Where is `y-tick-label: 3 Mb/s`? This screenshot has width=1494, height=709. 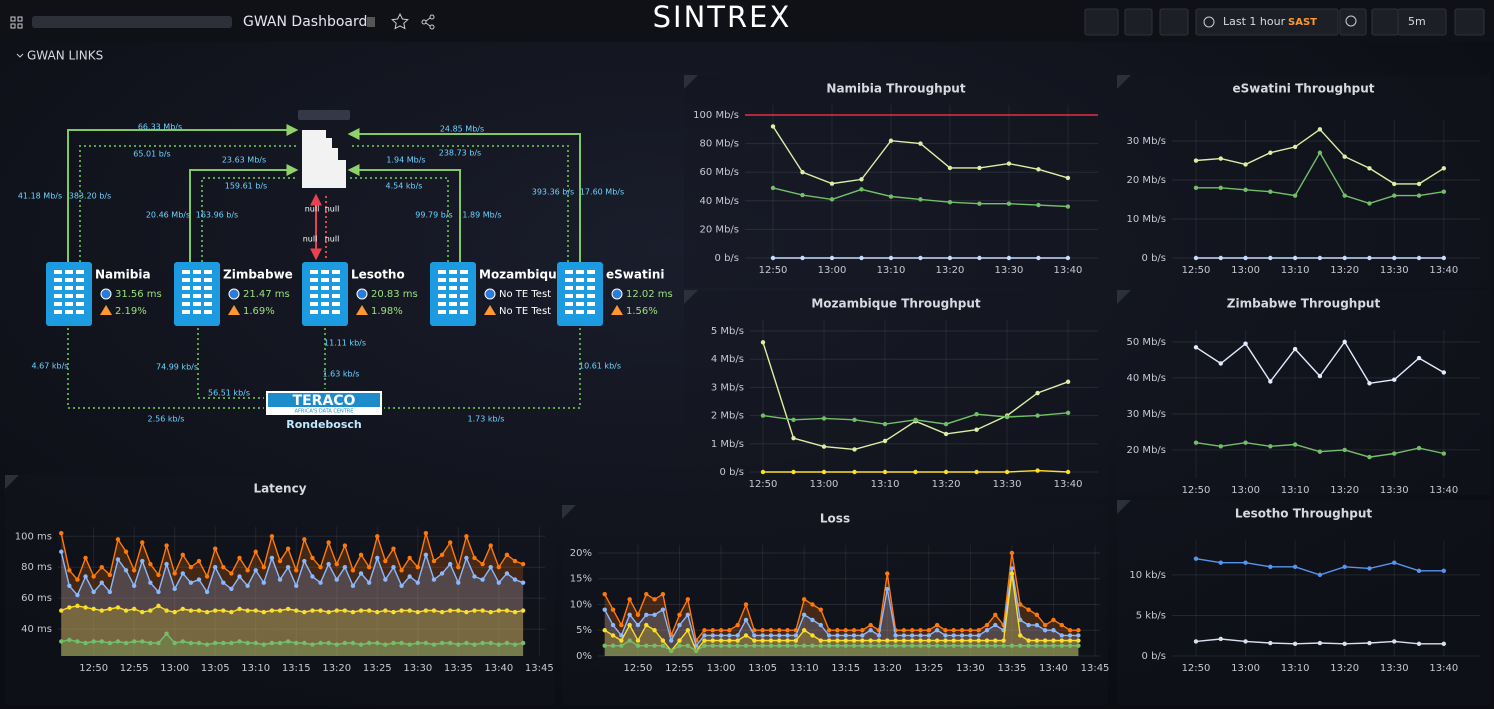
y-tick-label: 3 Mb/s is located at coordinates (727, 387).